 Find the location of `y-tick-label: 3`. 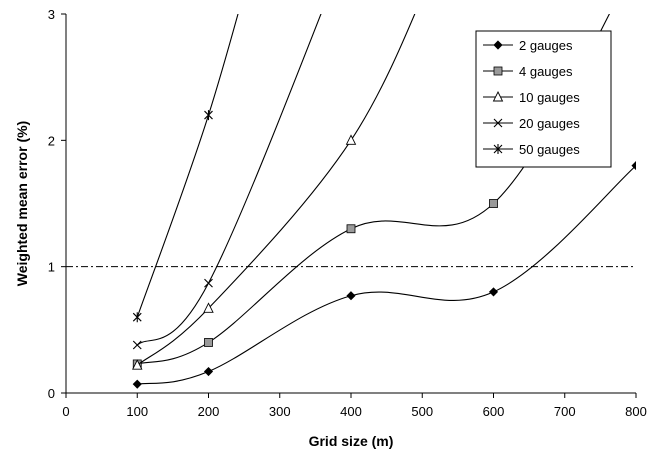

y-tick-label: 3 is located at coordinates (51, 14).